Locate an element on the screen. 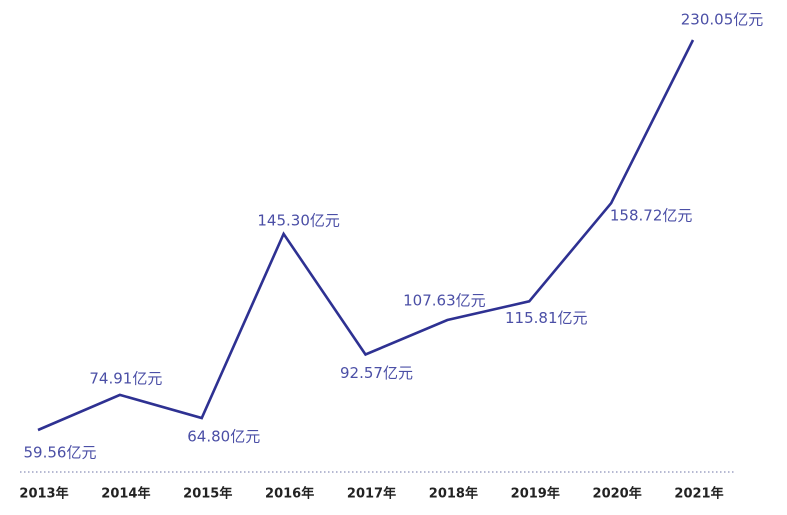 This screenshot has height=515, width=787. x-tick-label: 2019年 is located at coordinates (535, 494).